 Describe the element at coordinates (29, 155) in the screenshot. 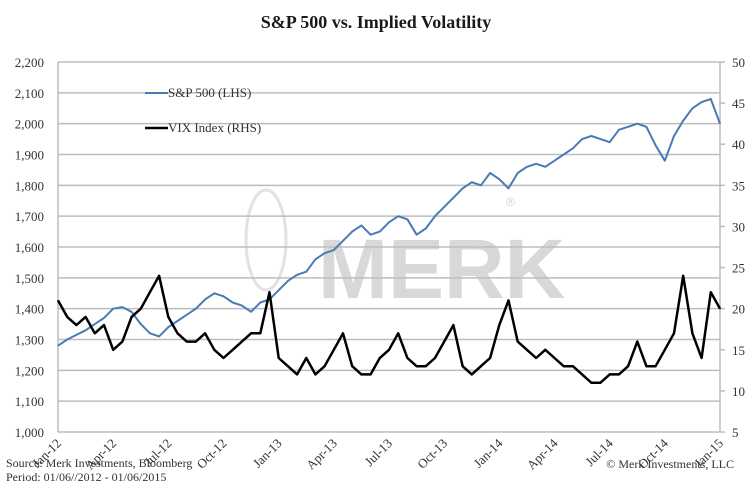

I see `left-tick-label: 1,900` at that location.